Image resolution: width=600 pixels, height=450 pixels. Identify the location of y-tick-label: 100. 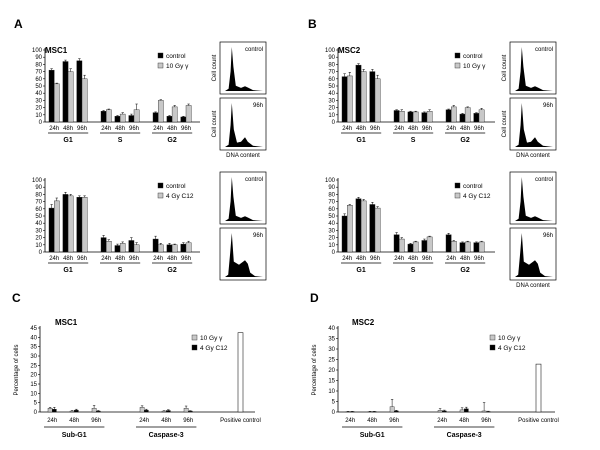
(37, 51).